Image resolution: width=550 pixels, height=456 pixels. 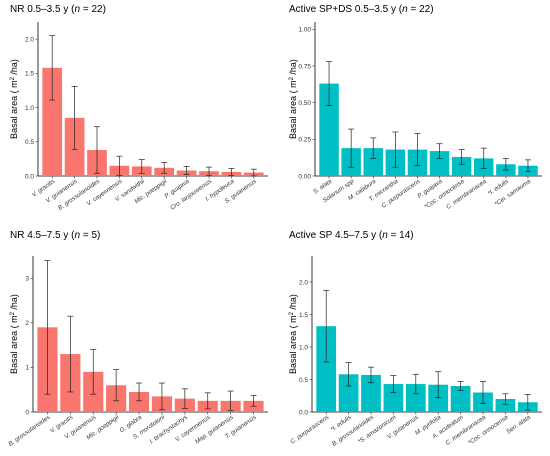 What do you see at coordinates (27, 412) in the screenshot?
I see `y-tick-label: 0` at bounding box center [27, 412].